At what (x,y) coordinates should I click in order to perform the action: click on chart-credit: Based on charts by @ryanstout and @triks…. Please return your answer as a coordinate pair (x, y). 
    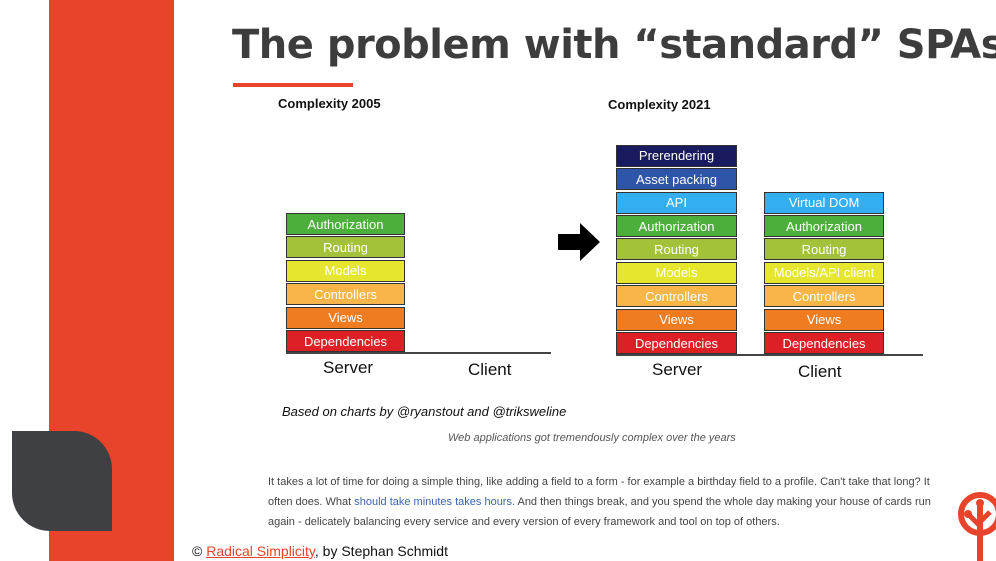
    Looking at the image, I should click on (424, 411).